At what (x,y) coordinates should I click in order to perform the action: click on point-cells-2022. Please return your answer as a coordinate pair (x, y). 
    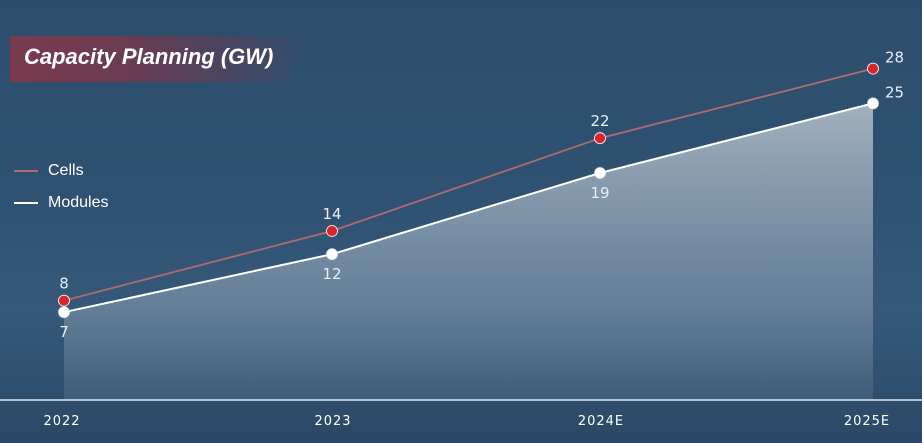
    Looking at the image, I should click on (64, 300).